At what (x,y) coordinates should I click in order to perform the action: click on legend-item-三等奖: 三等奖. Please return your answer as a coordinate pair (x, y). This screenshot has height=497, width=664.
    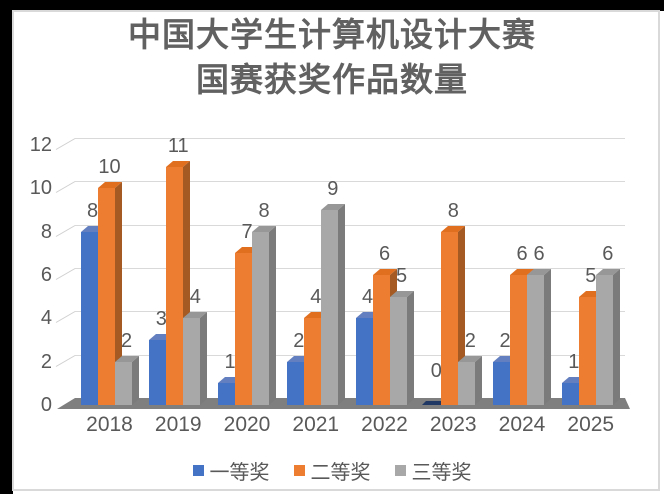
    Looking at the image, I should click on (433, 470).